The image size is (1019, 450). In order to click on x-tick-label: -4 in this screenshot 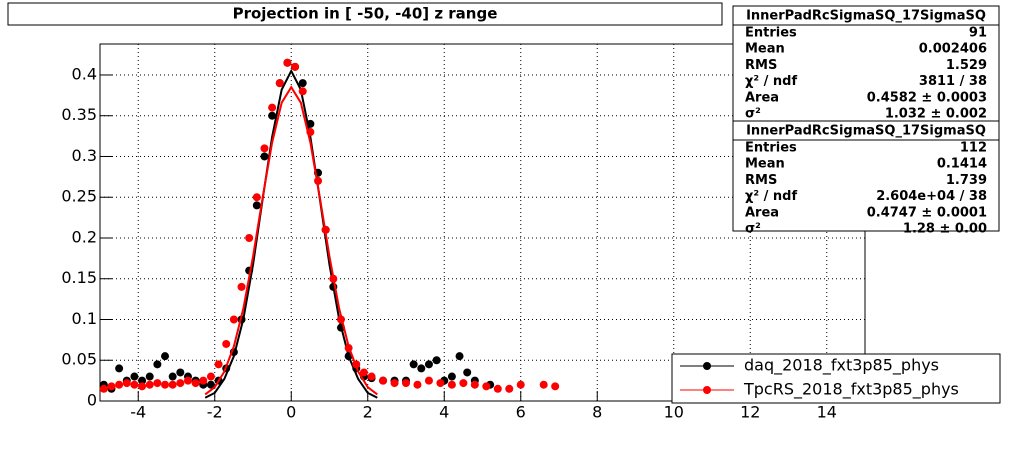, I will do `click(138, 412)`.